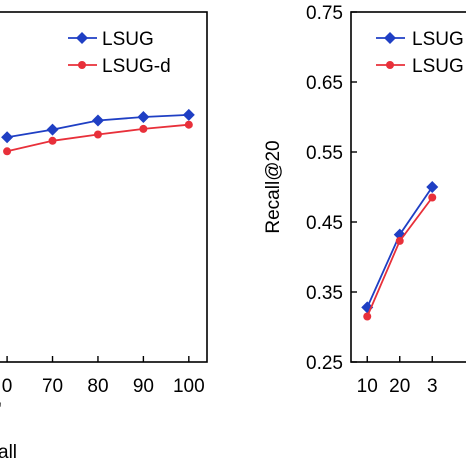 The height and width of the screenshot is (466, 466). I want to click on right-x-ticks: 10 20 3, so click(397, 376).